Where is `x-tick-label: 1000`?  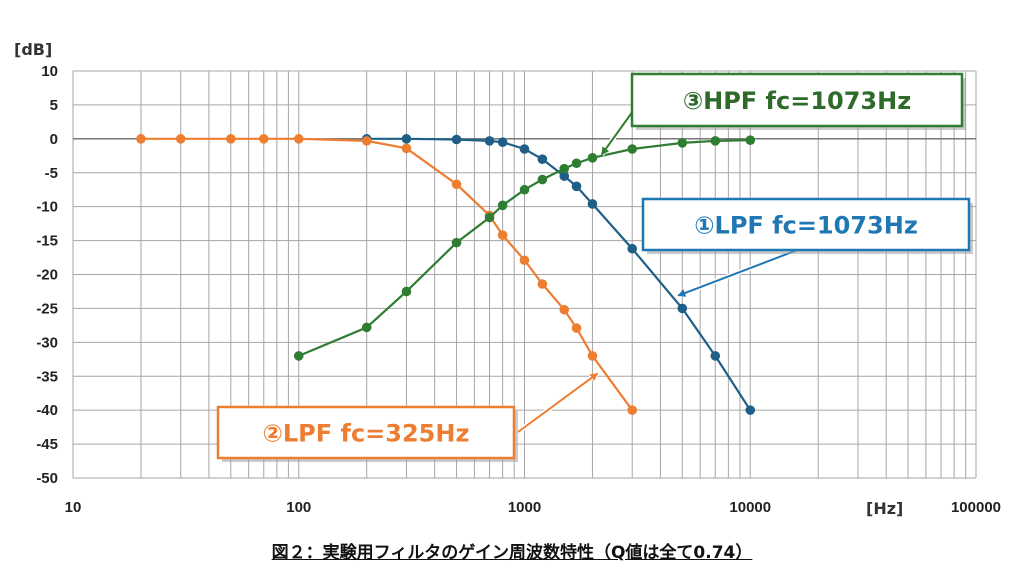 x-tick-label: 1000 is located at coordinates (524, 507).